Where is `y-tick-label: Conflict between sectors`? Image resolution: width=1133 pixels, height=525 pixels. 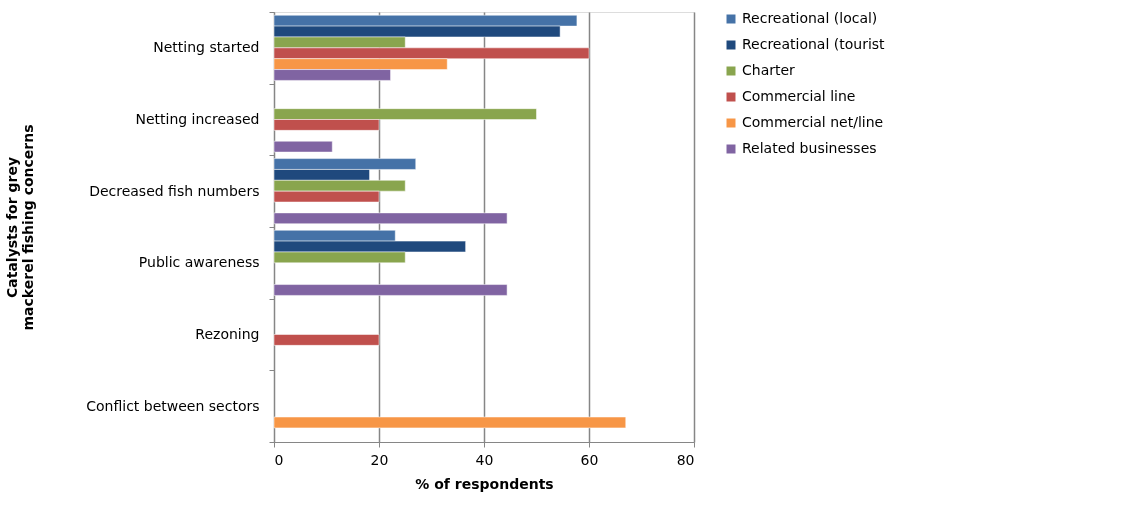 y-tick-label: Conflict between sectors is located at coordinates (173, 405).